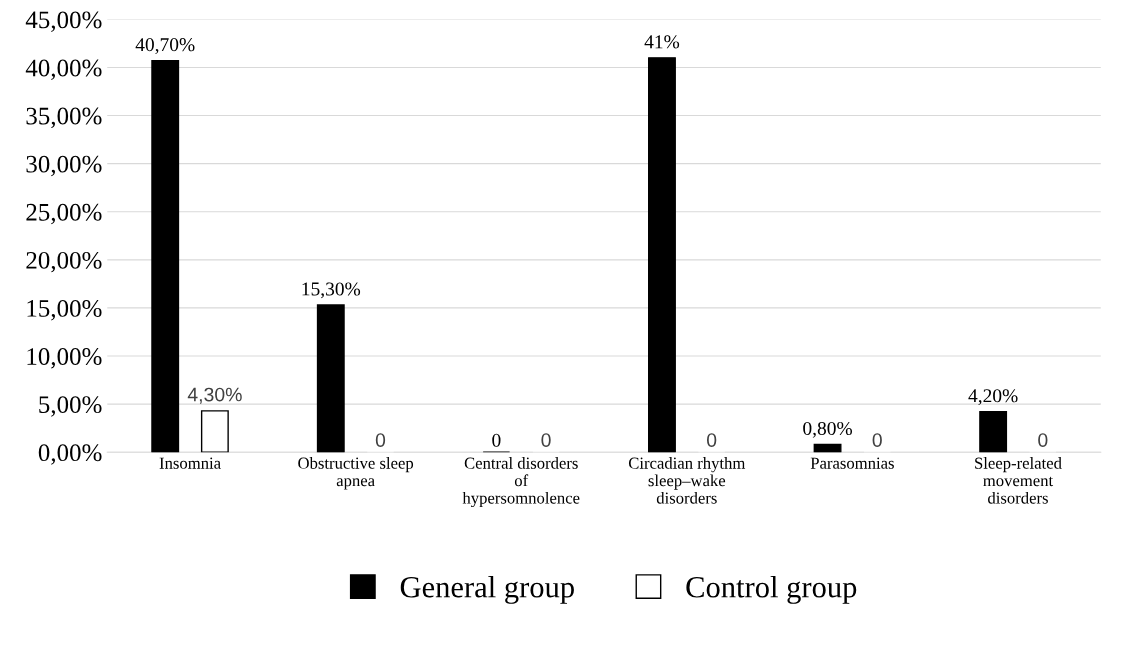 The height and width of the screenshot is (646, 1129). I want to click on x-tick-label: Sleep-related movement disorders, so click(1018, 480).